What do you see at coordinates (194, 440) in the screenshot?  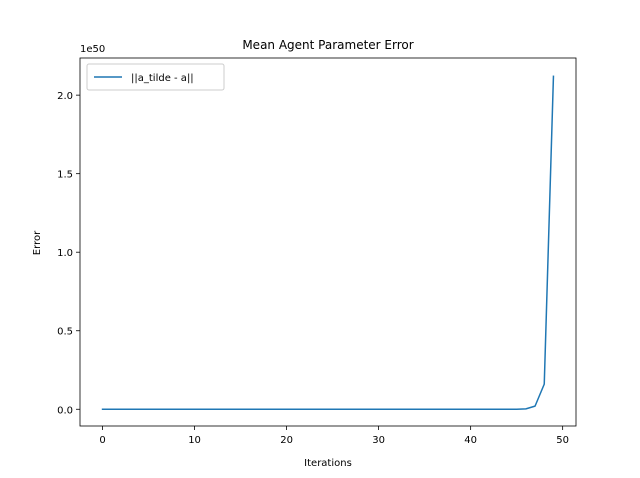 I see `x-tick-label: 10` at bounding box center [194, 440].